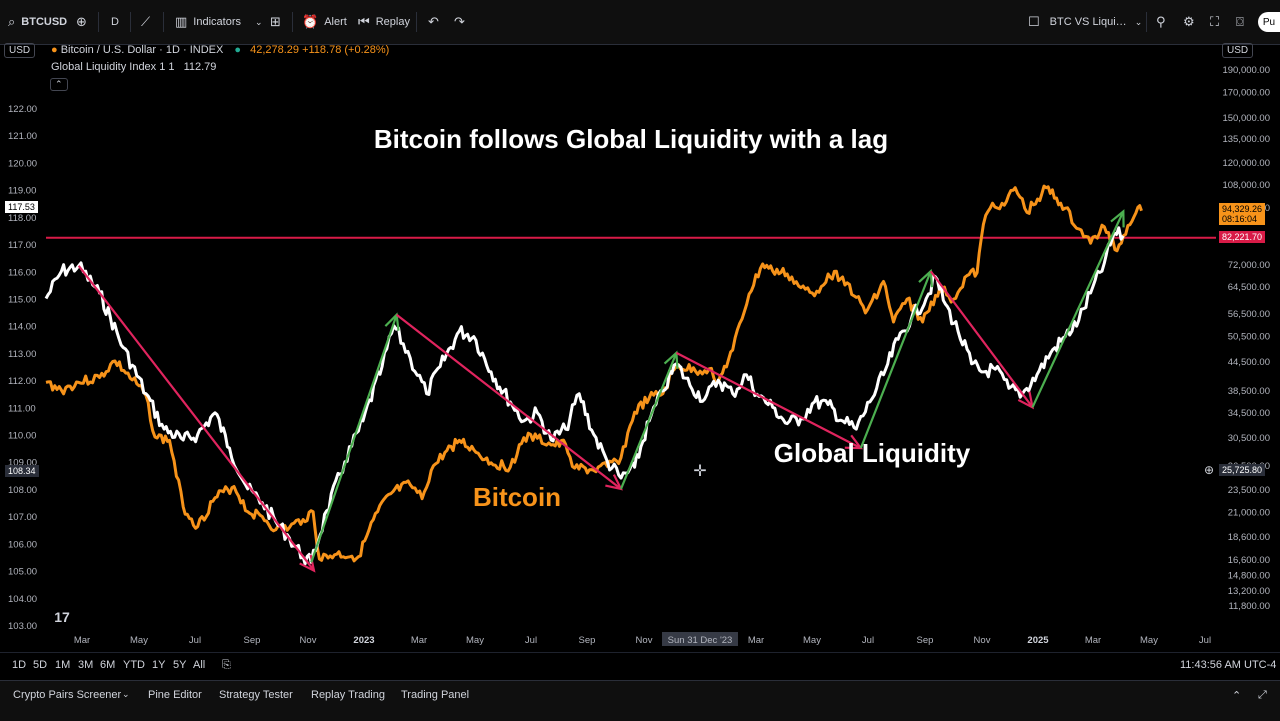 This screenshot has width=1280, height=721. What do you see at coordinates (1038, 640) in the screenshot?
I see `x-tick-label: 2025` at bounding box center [1038, 640].